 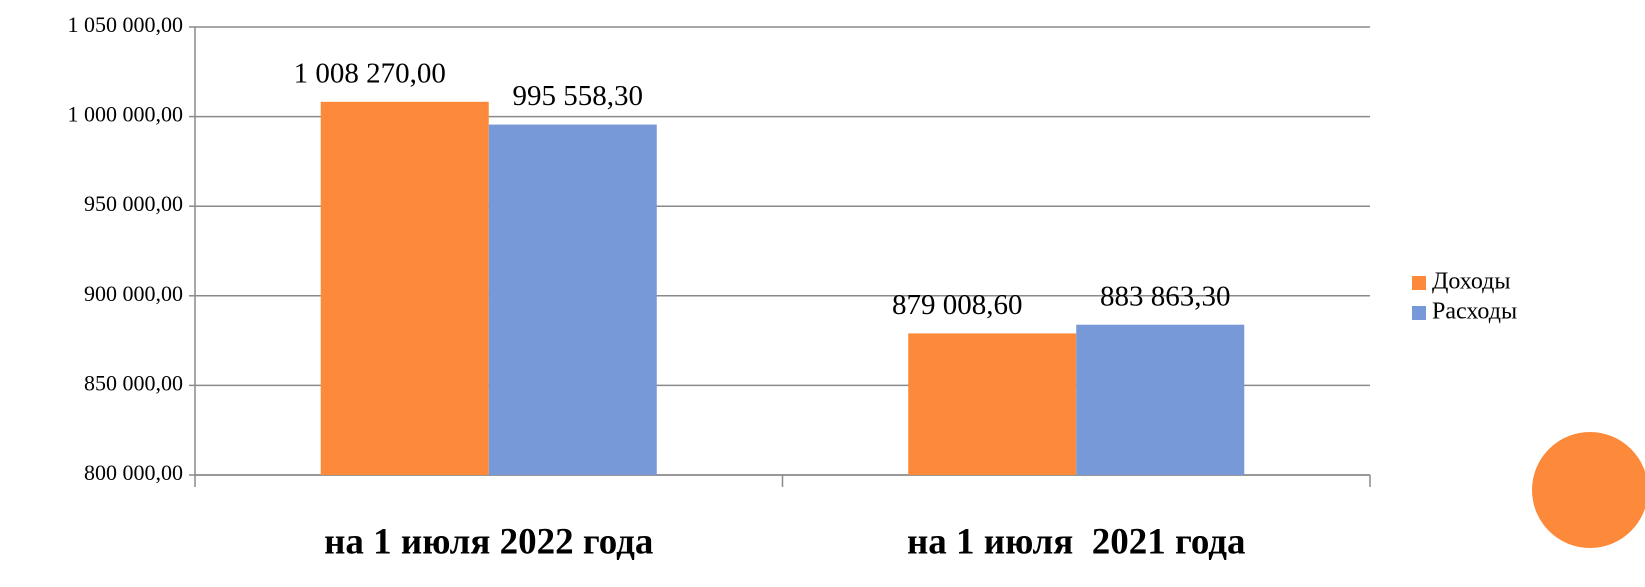 What do you see at coordinates (133, 382) in the screenshot?
I see `y-tick-label: 850 000,00` at bounding box center [133, 382].